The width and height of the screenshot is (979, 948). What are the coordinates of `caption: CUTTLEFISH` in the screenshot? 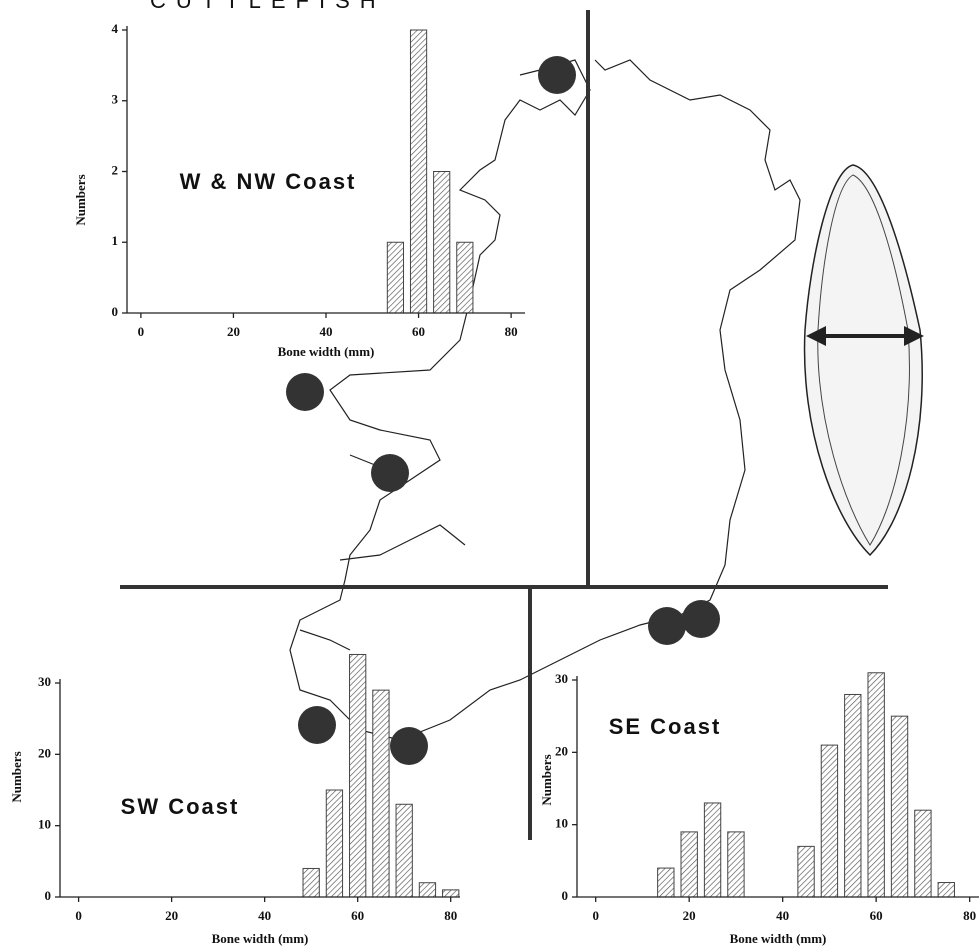 It's located at (268, 6).